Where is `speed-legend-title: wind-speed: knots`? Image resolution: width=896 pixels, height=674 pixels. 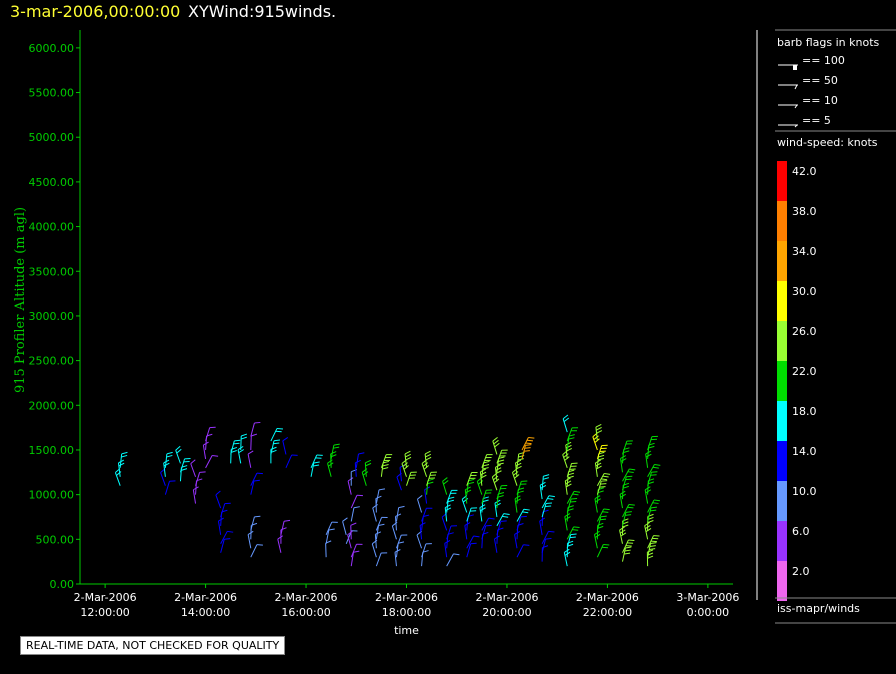 speed-legend-title: wind-speed: knots is located at coordinates (827, 142).